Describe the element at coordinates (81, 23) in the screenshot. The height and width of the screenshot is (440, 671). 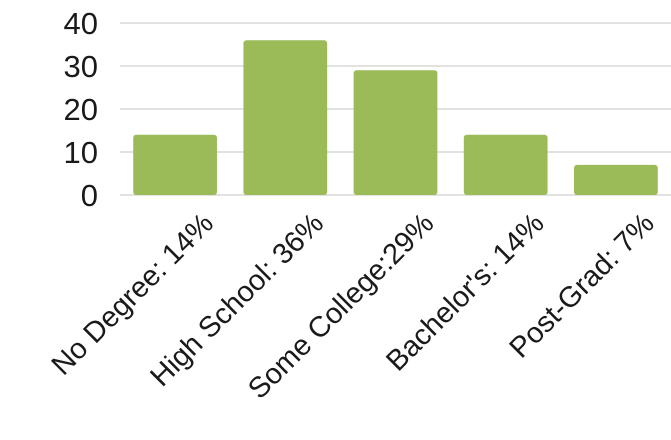
I see `y-tick-label: 40` at that location.